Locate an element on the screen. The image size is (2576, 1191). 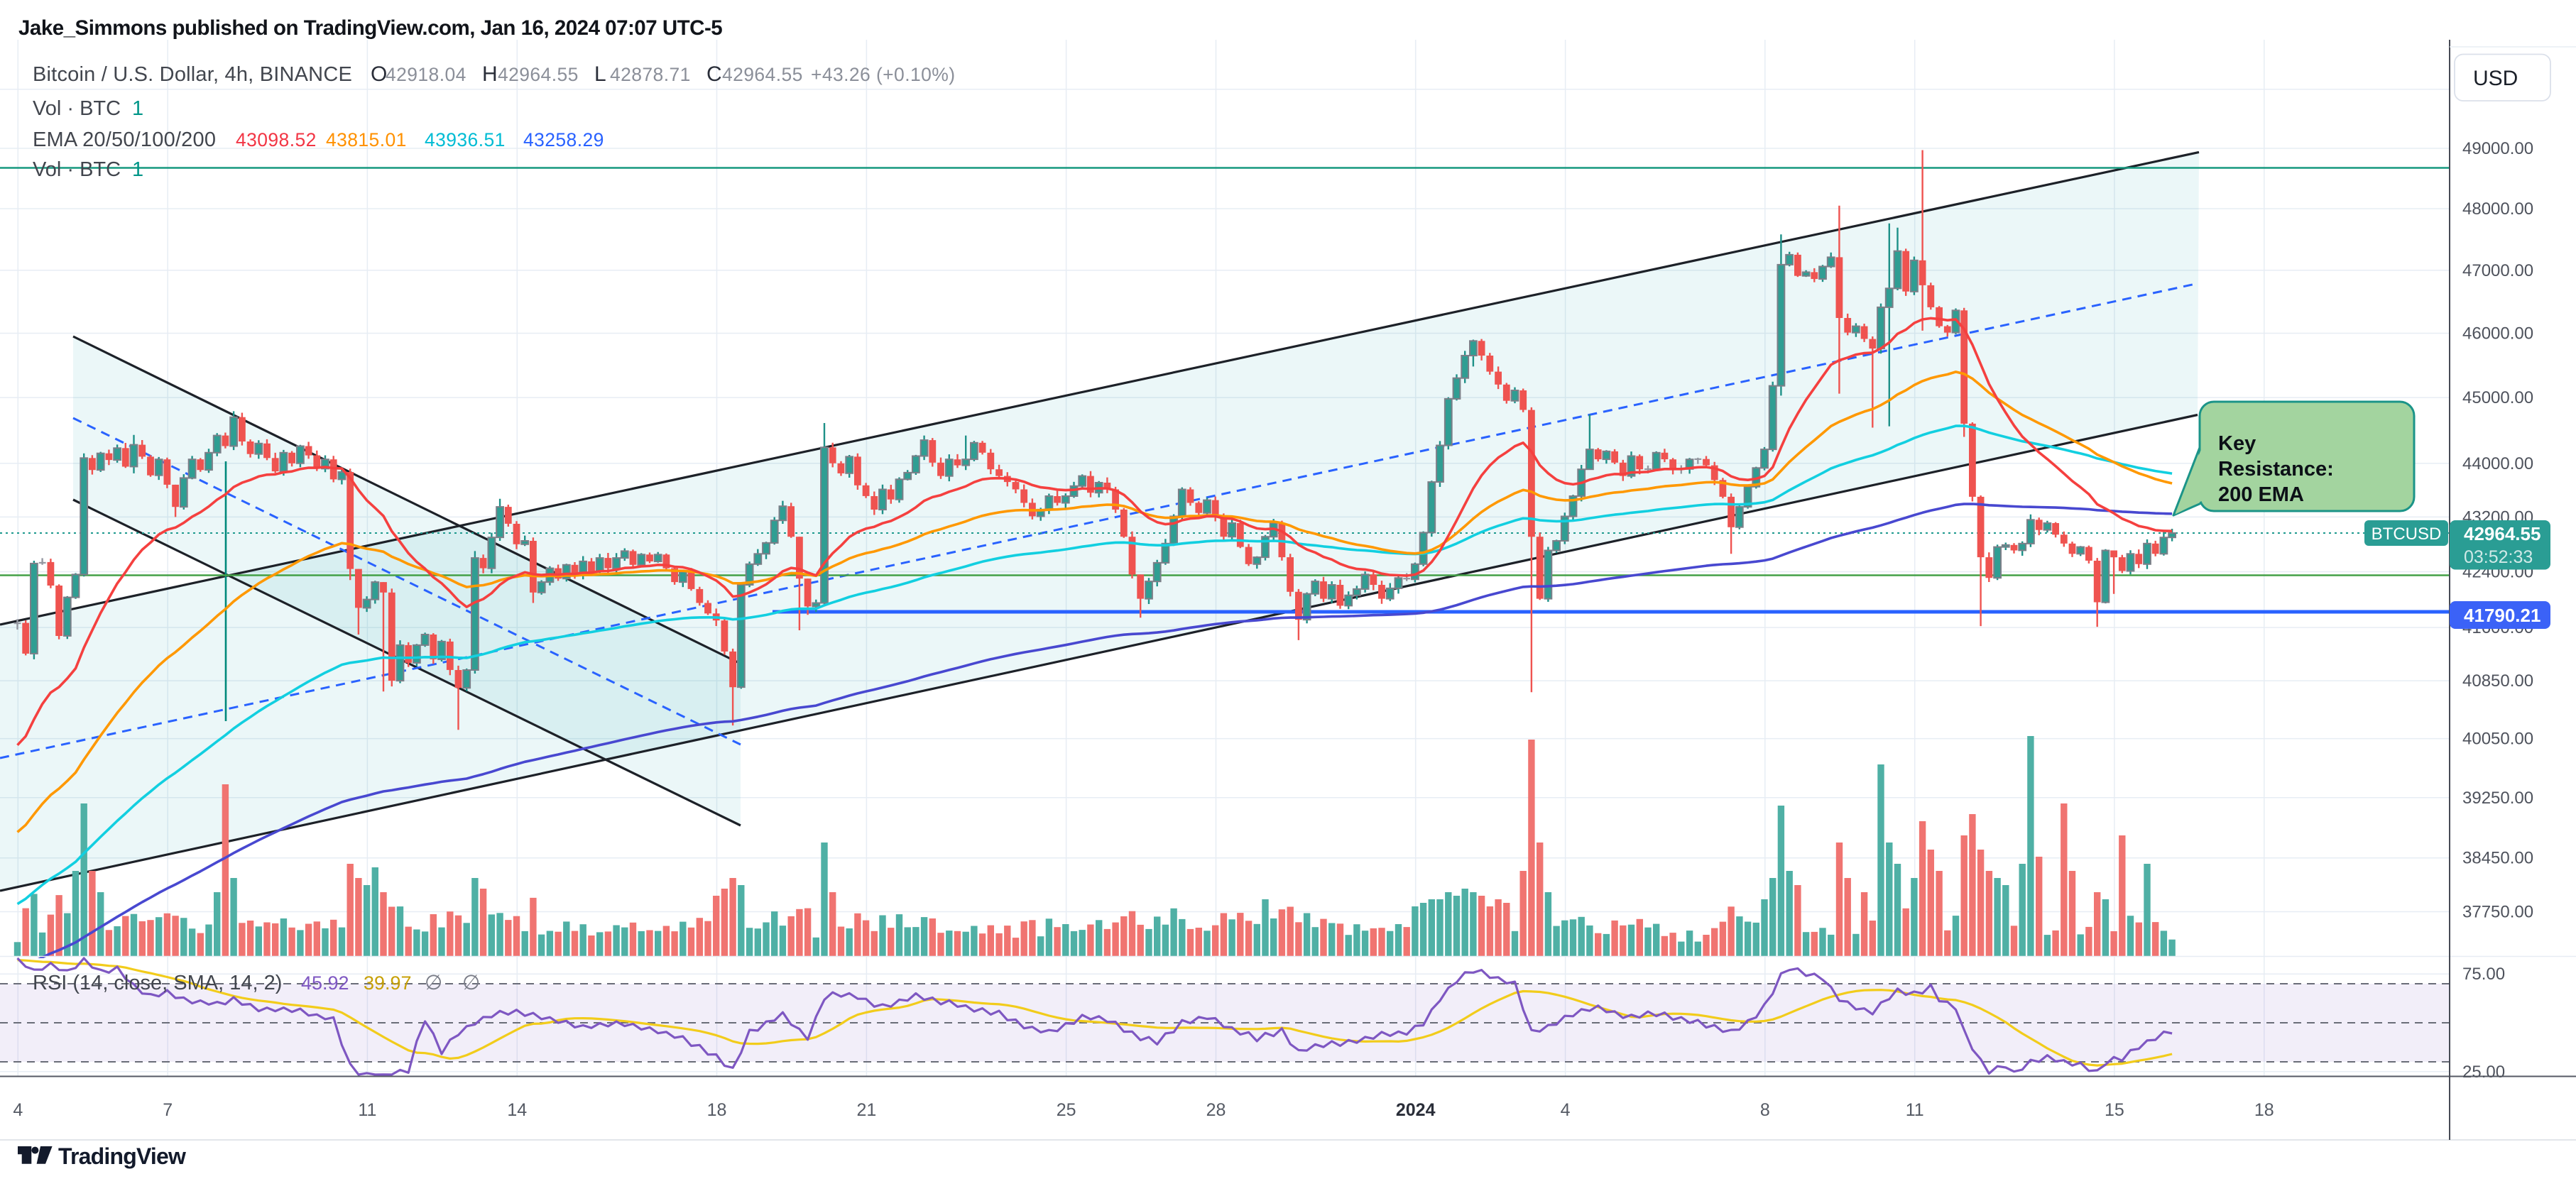
svg-text: 41790.21 is located at coordinates (2502, 615).